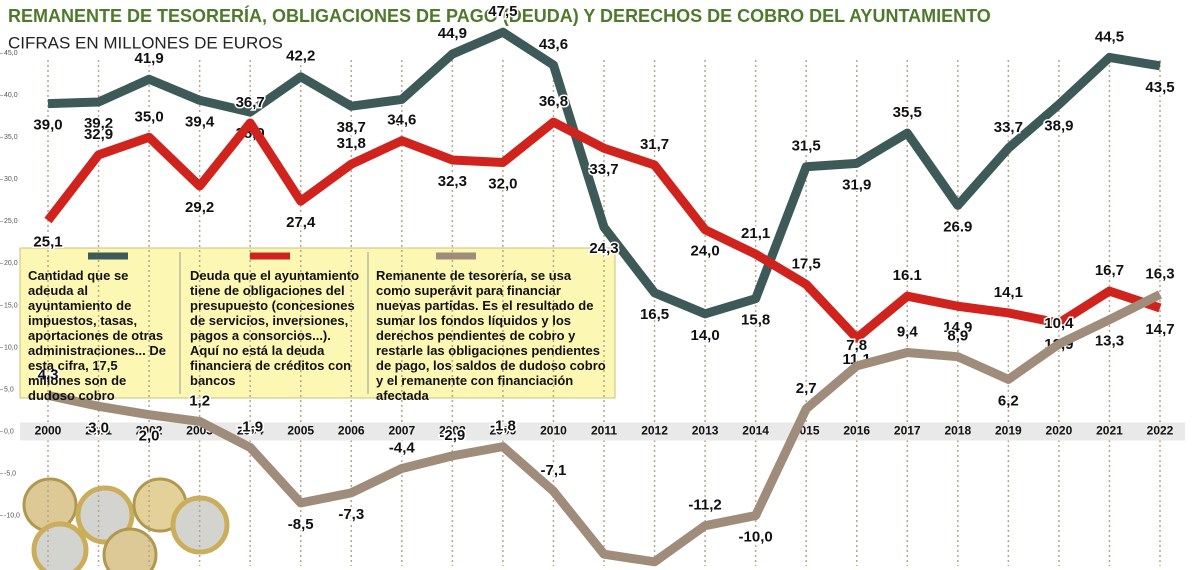  What do you see at coordinates (145, 42) in the screenshot?
I see `chart-subtitle: CIFRAS EN MILLONES DE EUROS` at bounding box center [145, 42].